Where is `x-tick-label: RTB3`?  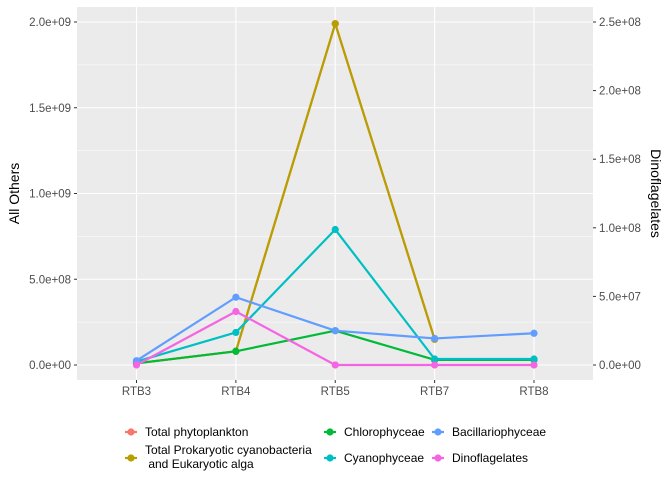 x-tick-label: RTB3 is located at coordinates (136, 392).